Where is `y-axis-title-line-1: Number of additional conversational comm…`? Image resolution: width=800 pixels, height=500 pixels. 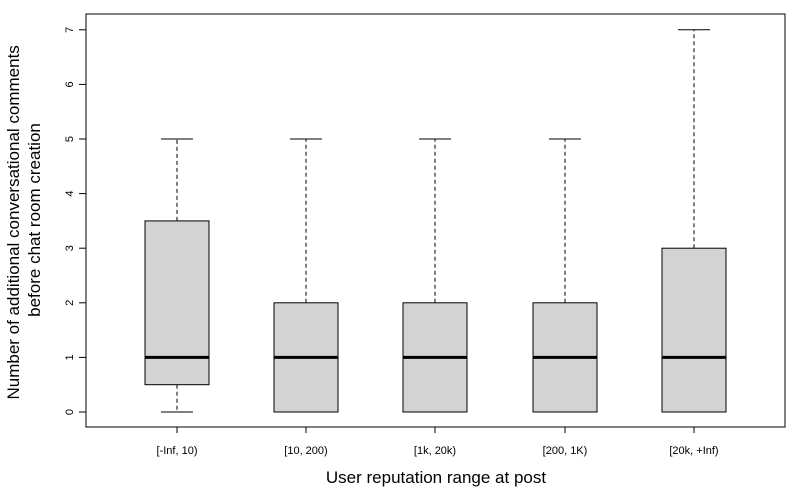 y-axis-title-line-1: Number of additional conversational comm… is located at coordinates (13, 222).